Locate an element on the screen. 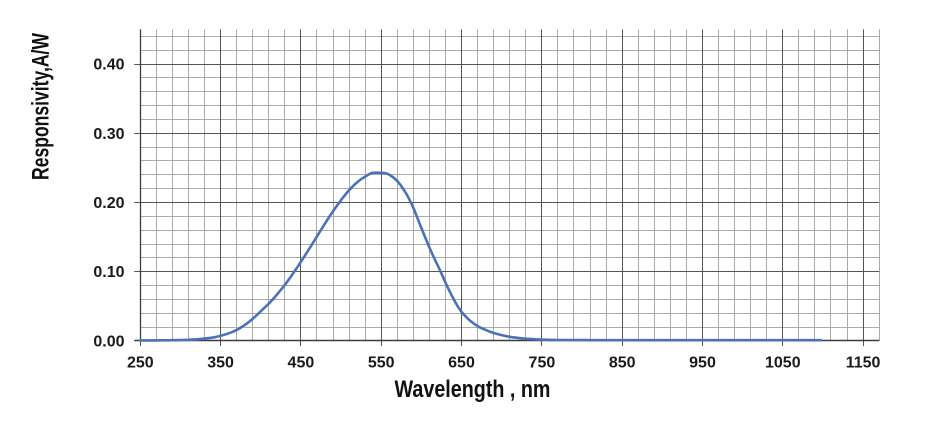 The image size is (928, 422). svg-text: 650 is located at coordinates (461, 363).